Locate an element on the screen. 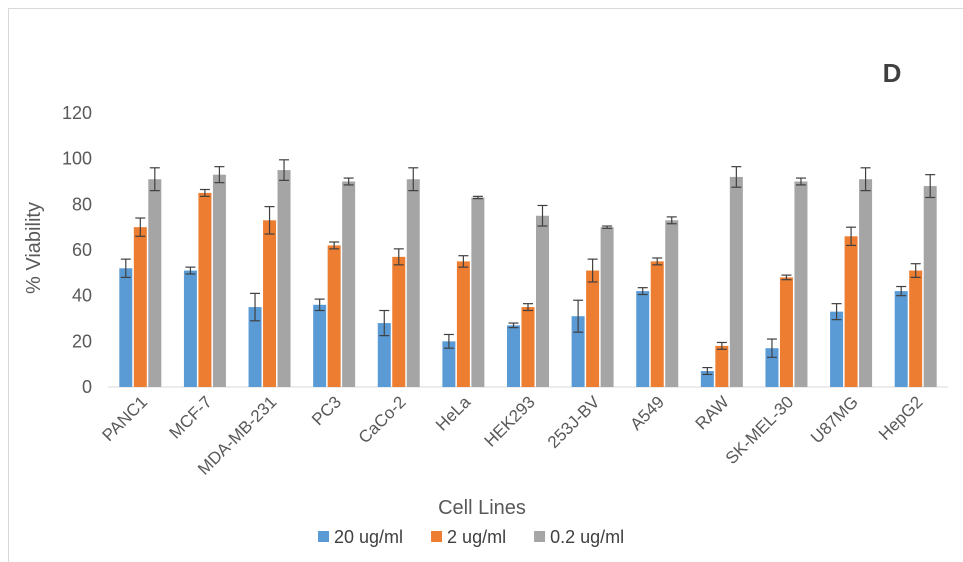 The image size is (963, 562). legend-item: 2 ug/ml is located at coordinates (468, 537).